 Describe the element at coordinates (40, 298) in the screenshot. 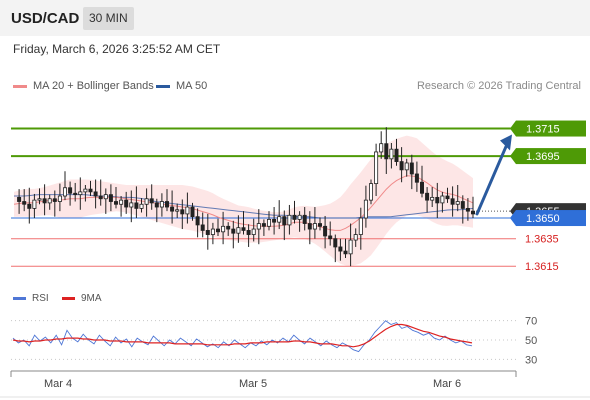

I see `legend-label-rsi: RSI` at that location.